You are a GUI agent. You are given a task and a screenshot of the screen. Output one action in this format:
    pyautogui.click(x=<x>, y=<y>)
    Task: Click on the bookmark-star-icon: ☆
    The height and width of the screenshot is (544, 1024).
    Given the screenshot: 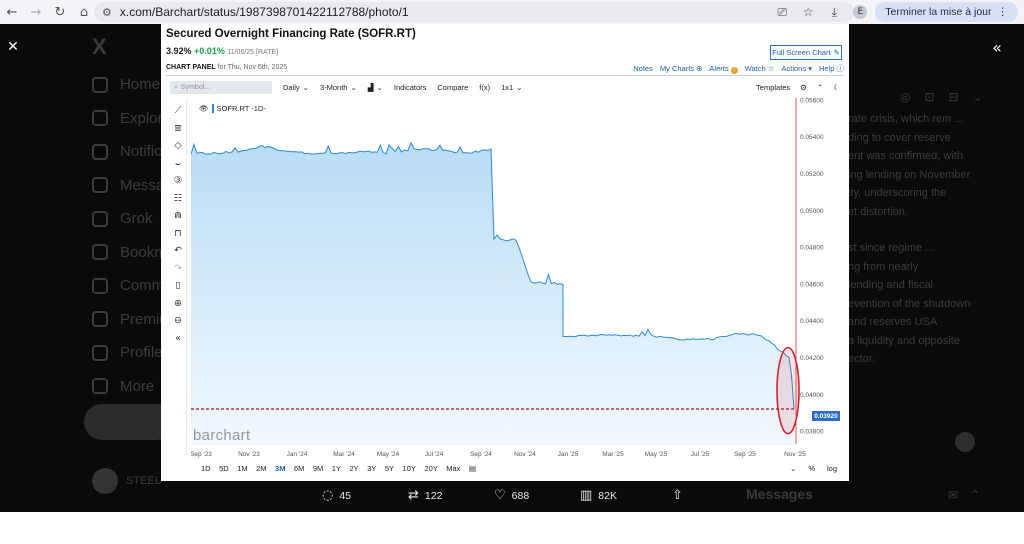 What is the action you would take?
    pyautogui.click(x=808, y=12)
    